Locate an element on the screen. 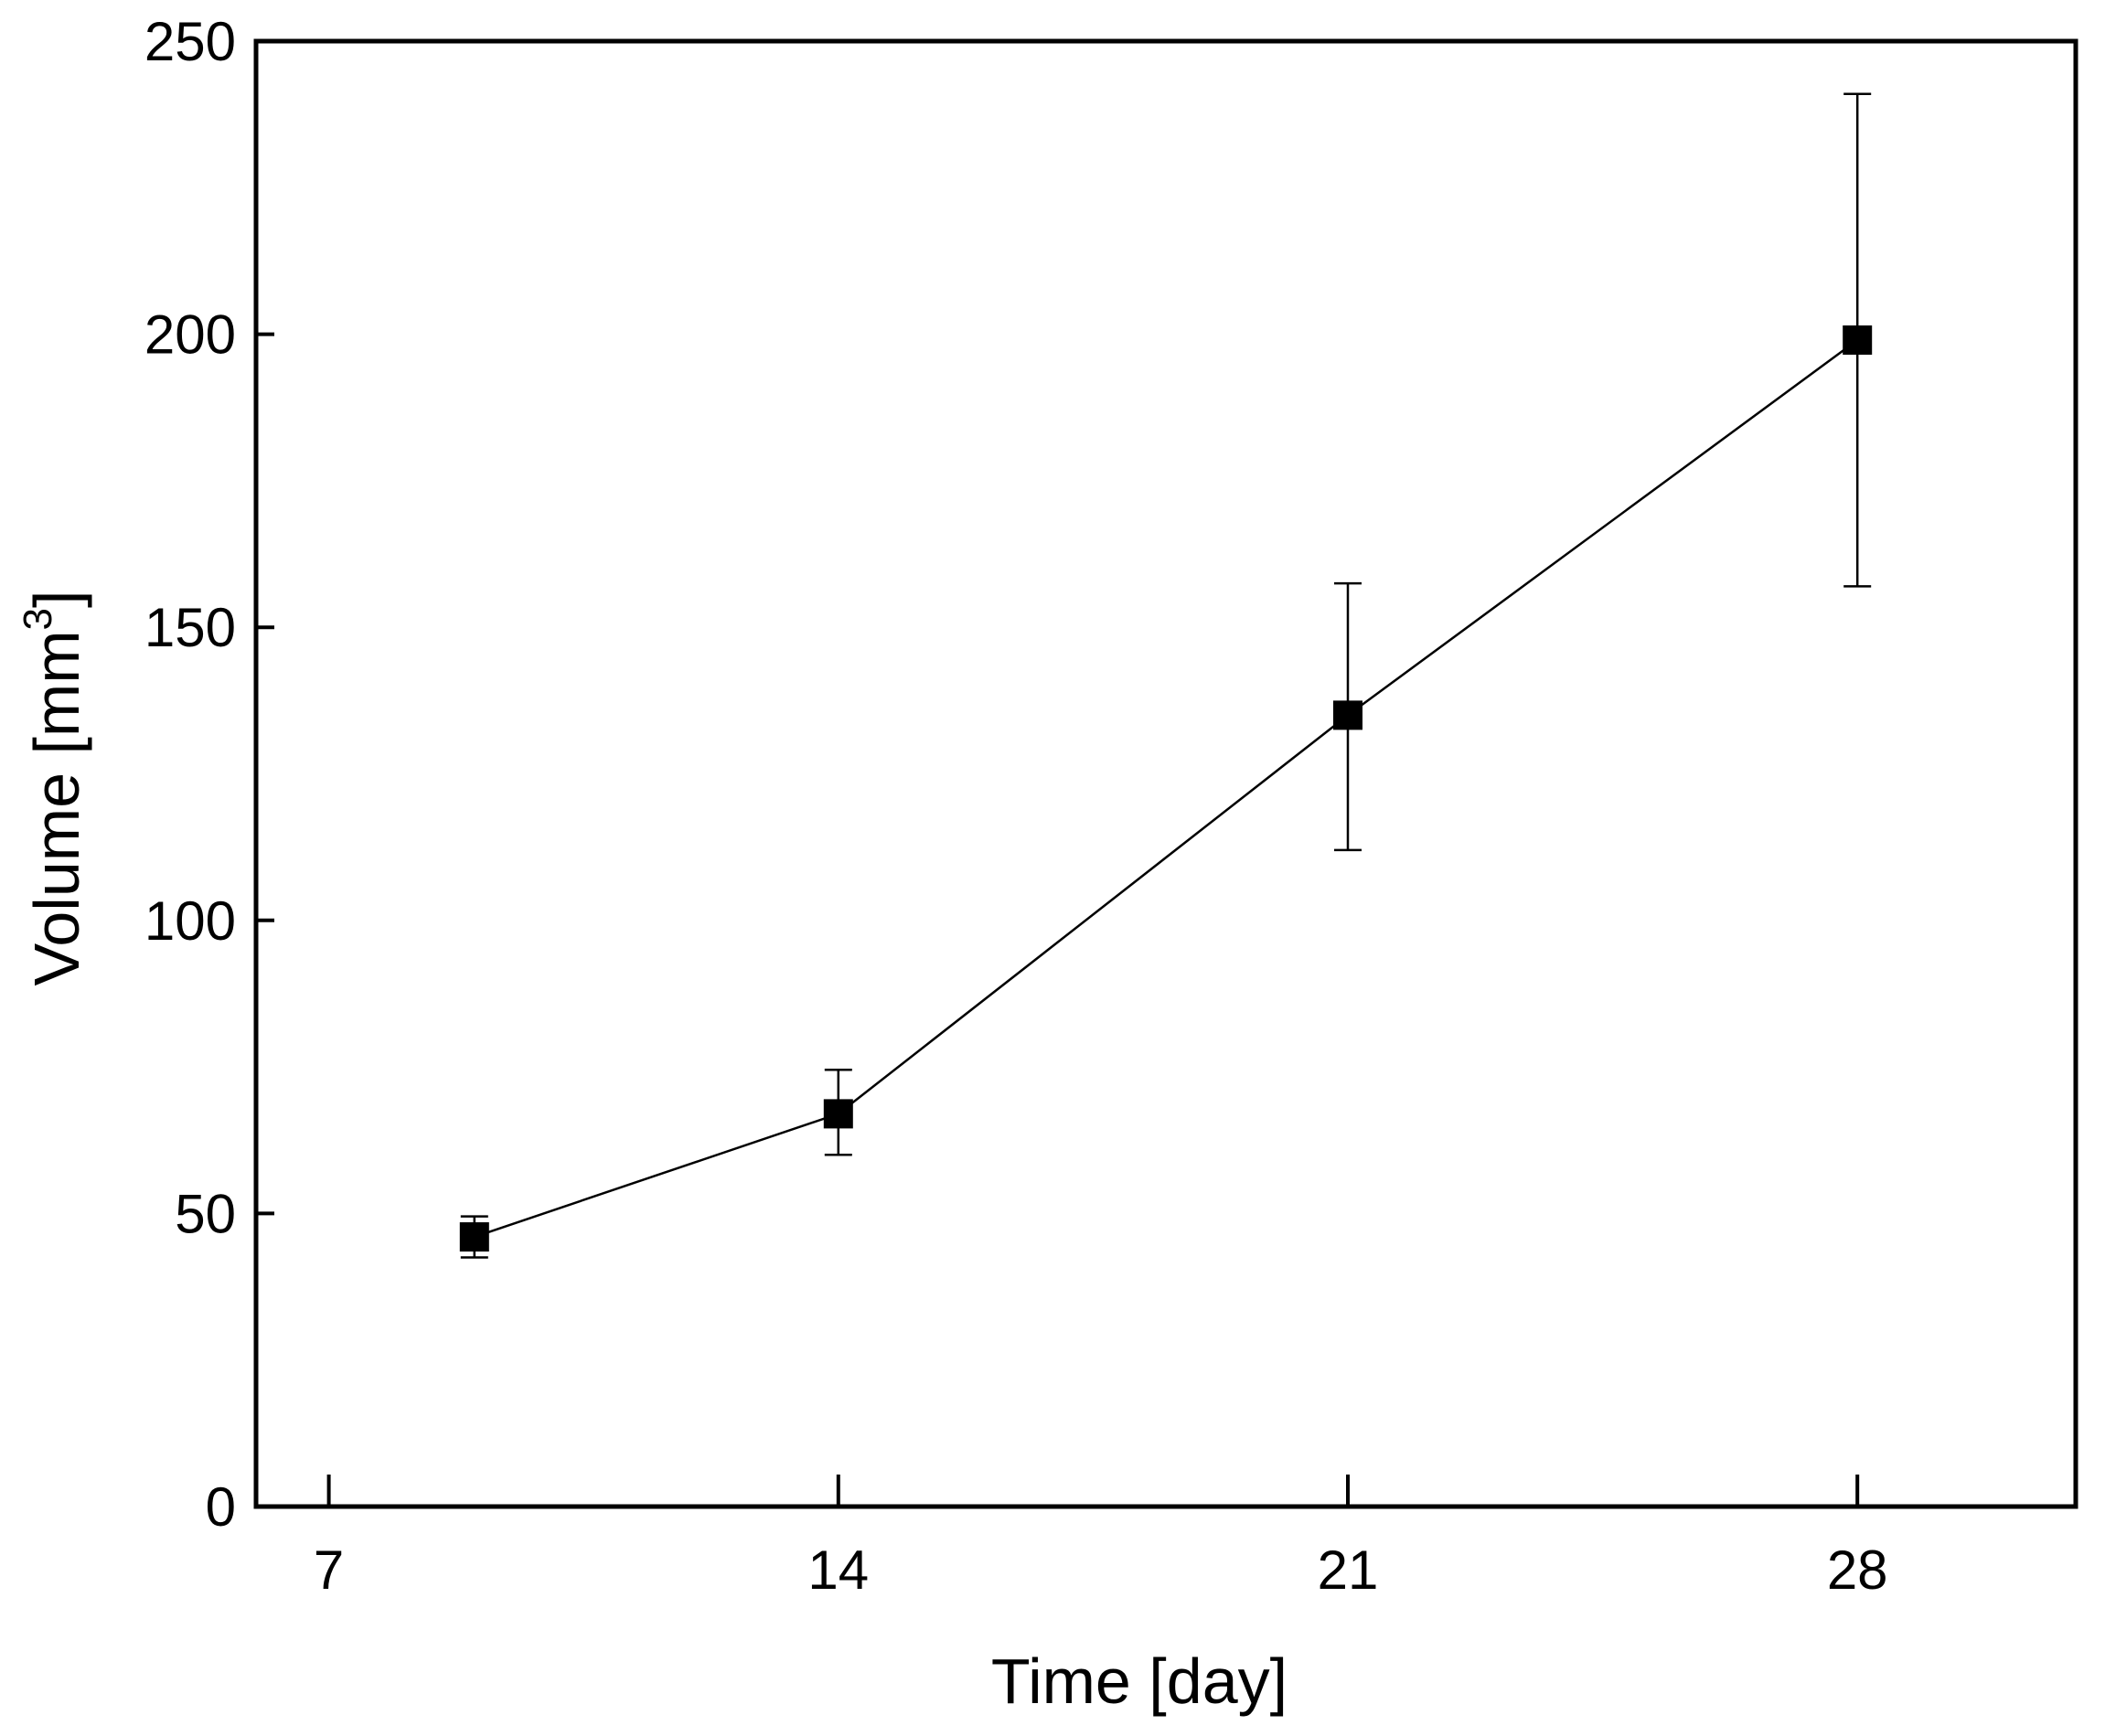  y-axis: 0 50 100 150 200 250 is located at coordinates (209, 774).